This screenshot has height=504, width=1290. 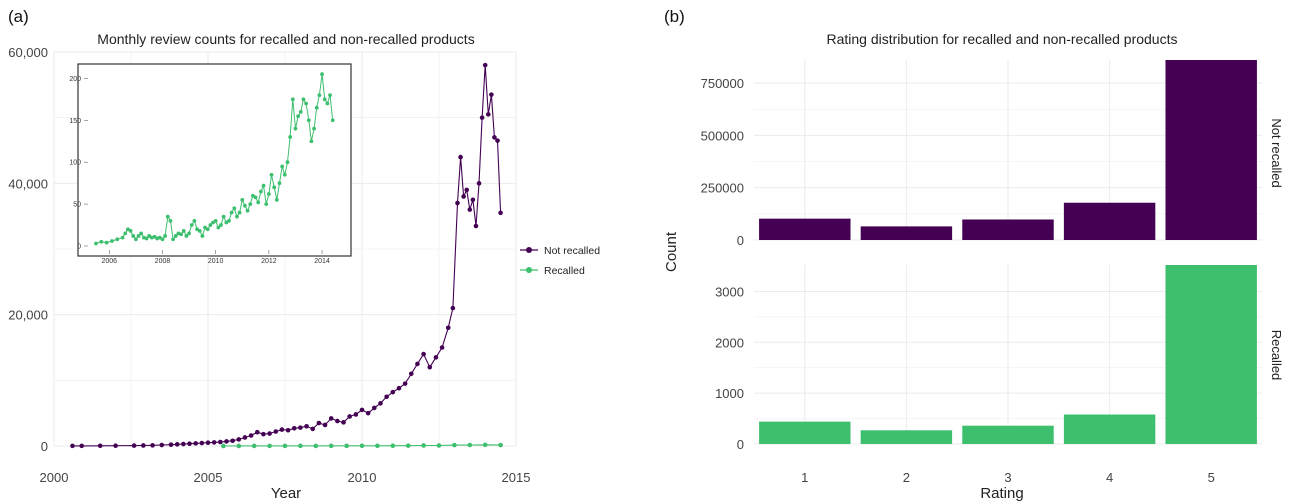 What do you see at coordinates (722, 188) in the screenshot?
I see `y-tick-label: 250000` at bounding box center [722, 188].